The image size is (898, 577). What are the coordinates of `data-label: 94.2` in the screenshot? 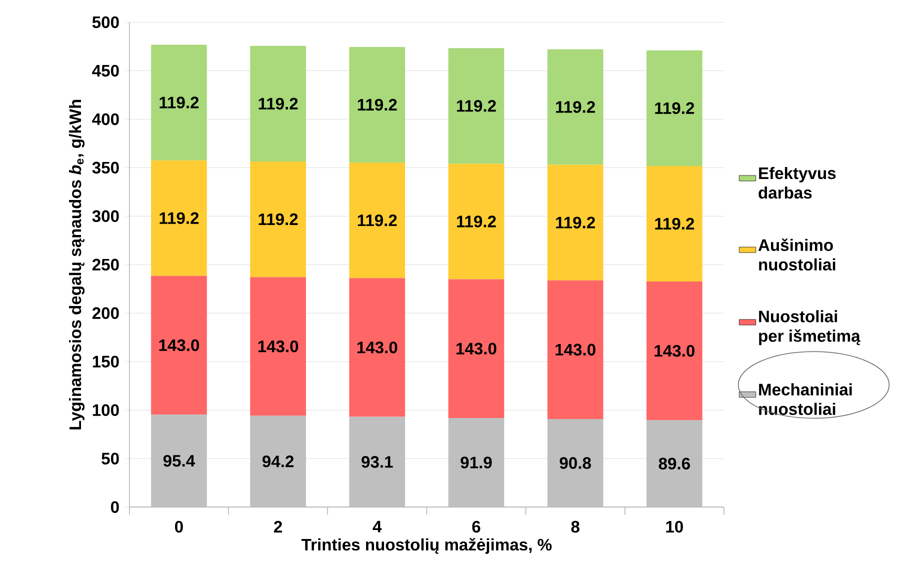 It's located at (278, 462).